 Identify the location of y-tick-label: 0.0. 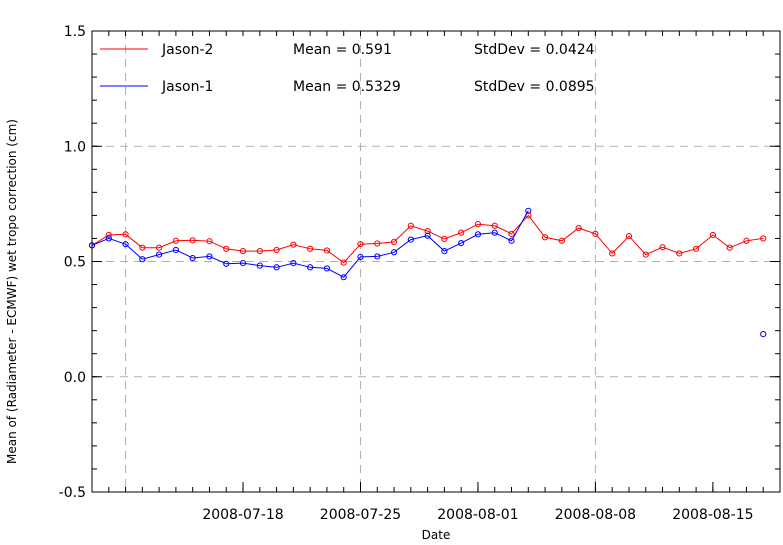
(75, 378).